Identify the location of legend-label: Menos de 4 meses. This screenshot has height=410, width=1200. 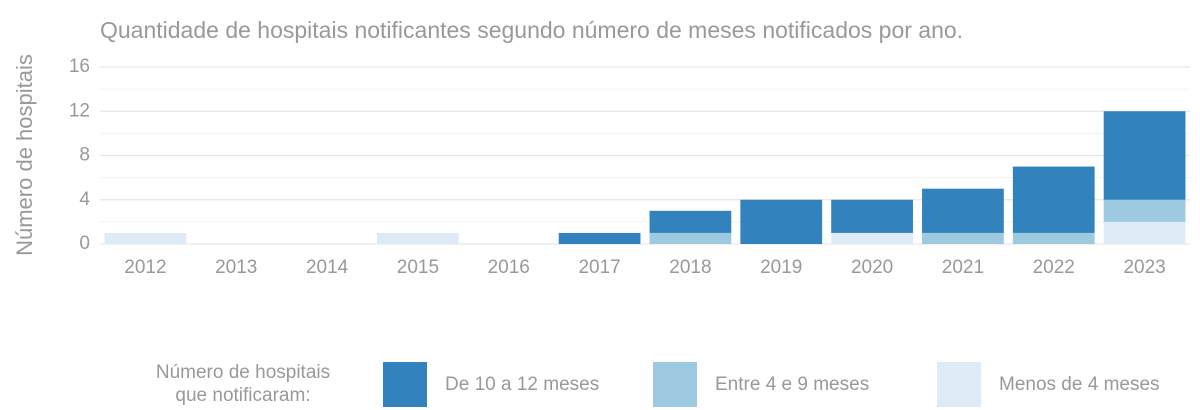
(1079, 384).